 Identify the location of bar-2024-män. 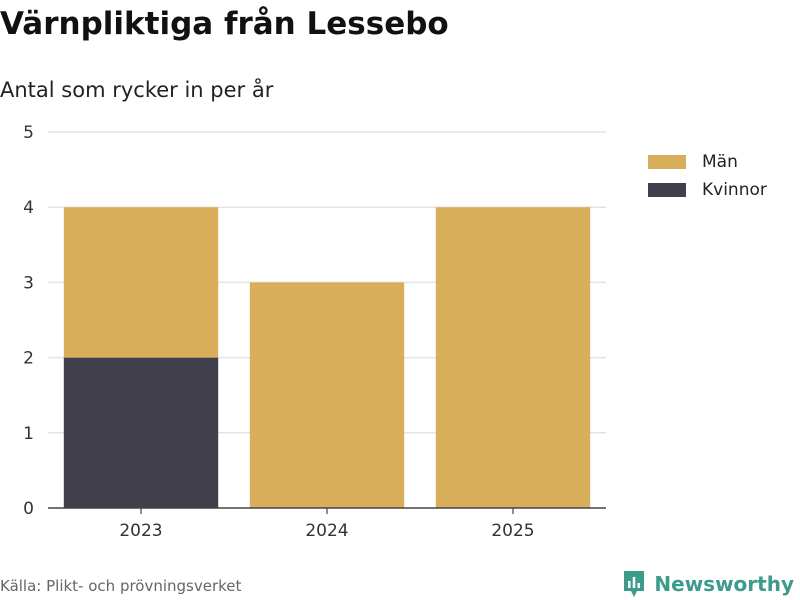
(327, 395).